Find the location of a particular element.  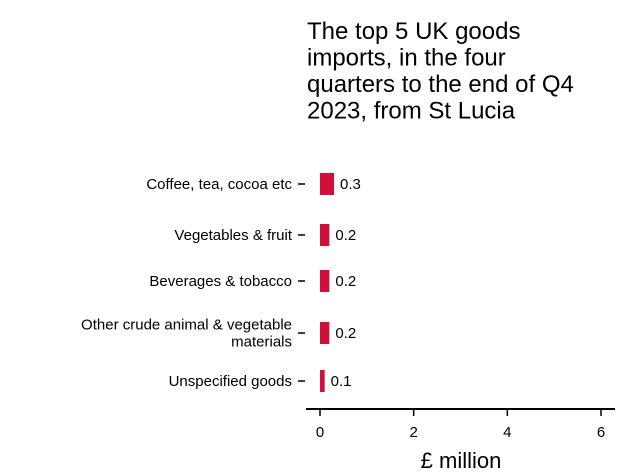

x-tick-label: 0 is located at coordinates (320, 432).